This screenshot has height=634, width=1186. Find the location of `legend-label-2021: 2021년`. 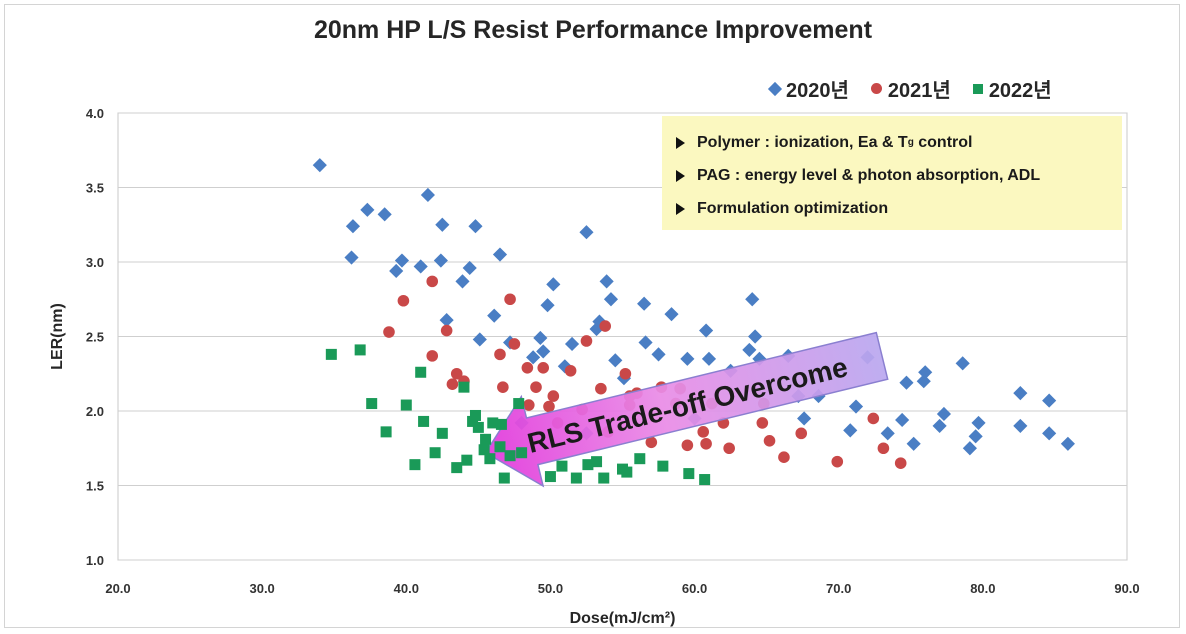

legend-label-2021: 2021년 is located at coordinates (919, 91).